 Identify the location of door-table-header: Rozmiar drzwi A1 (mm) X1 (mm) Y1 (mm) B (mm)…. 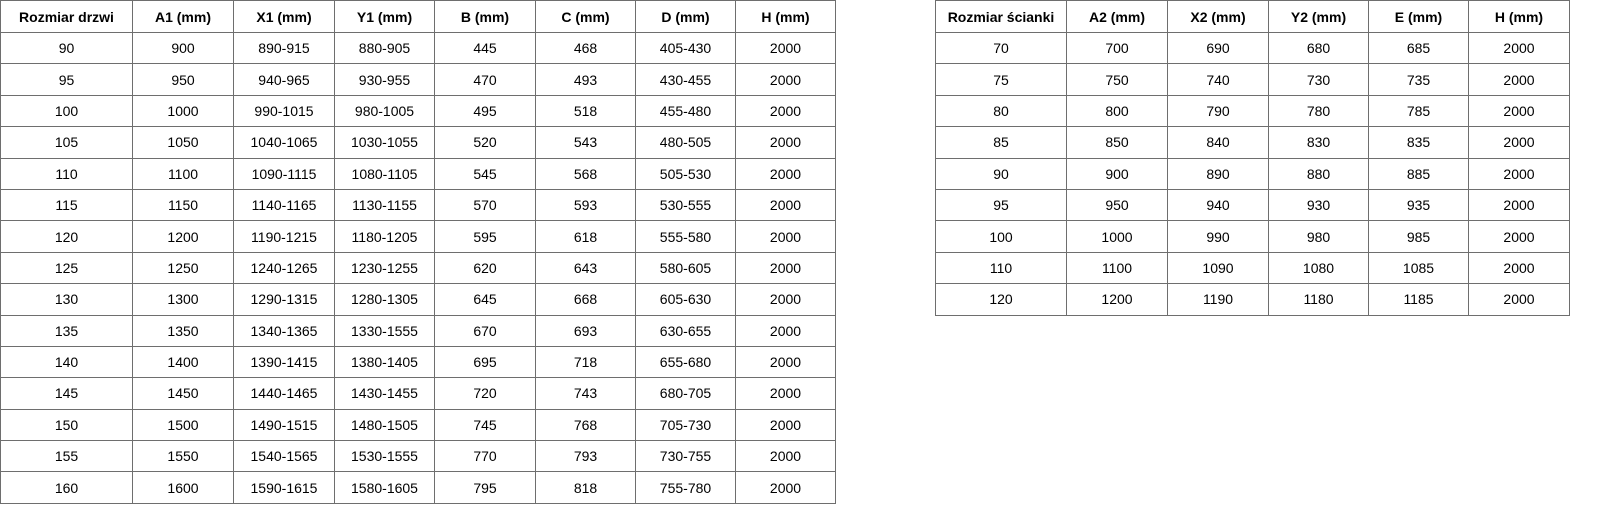
(418, 16).